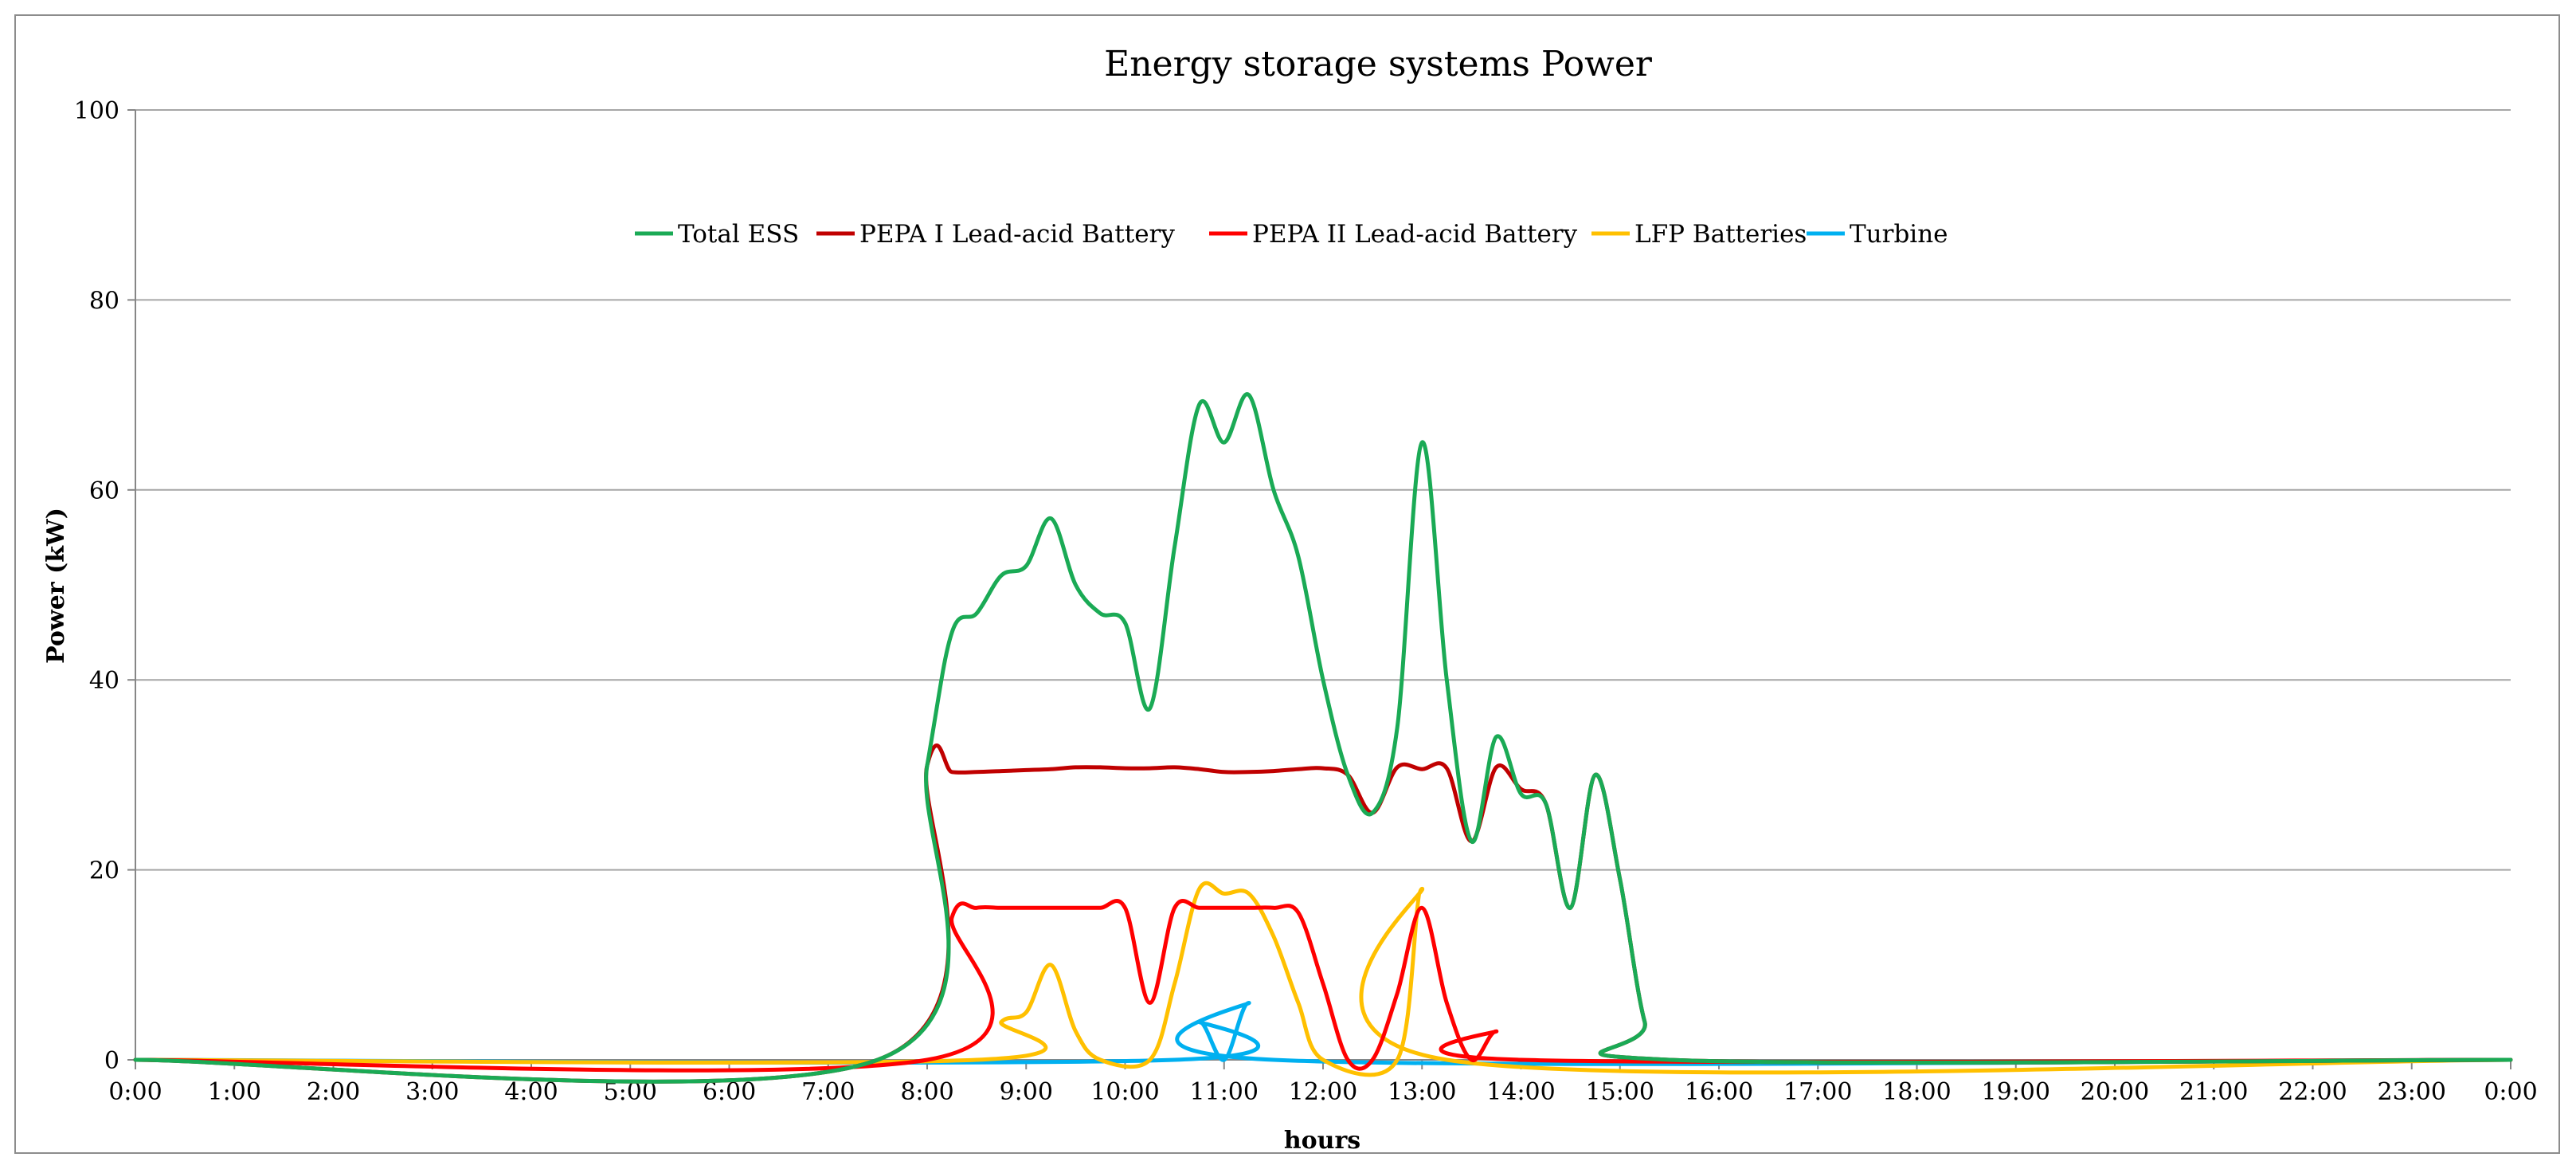  Describe the element at coordinates (96, 111) in the screenshot. I see `y-tick-label: 100` at that location.